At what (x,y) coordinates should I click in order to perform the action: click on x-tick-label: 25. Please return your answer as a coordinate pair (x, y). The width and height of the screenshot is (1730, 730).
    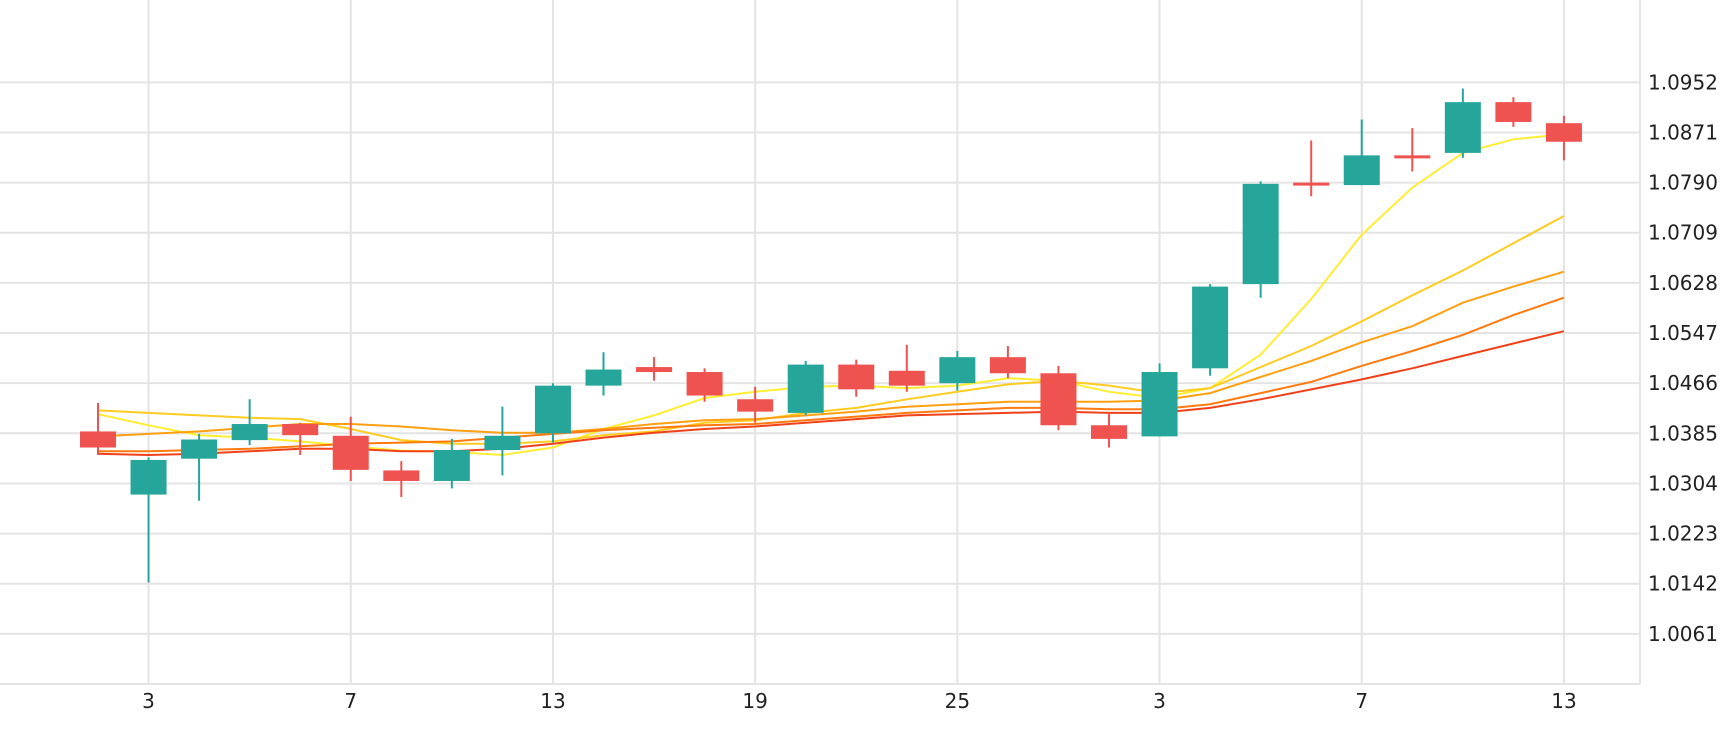
    Looking at the image, I should click on (957, 701).